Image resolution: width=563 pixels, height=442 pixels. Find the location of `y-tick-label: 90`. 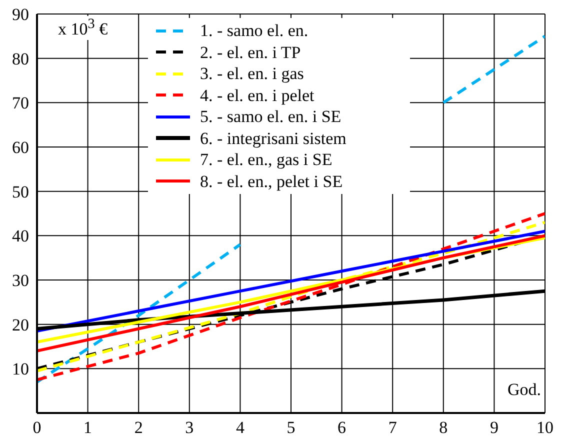

y-tick-label: 90 is located at coordinates (20, 14).